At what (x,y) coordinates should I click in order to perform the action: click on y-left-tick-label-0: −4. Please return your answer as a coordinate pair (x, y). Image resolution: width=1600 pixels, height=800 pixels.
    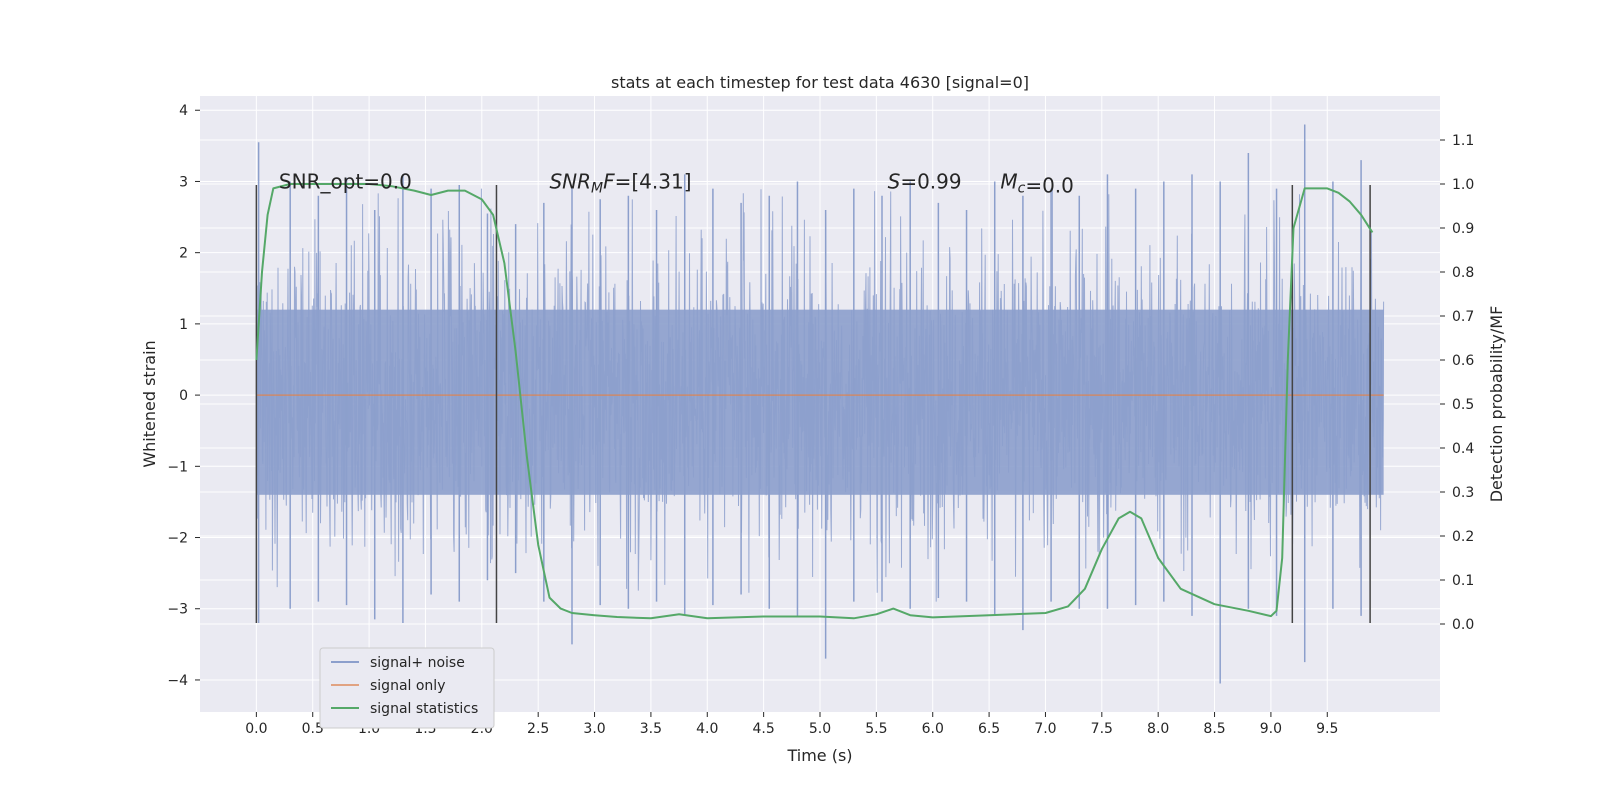
    Looking at the image, I should click on (177, 681).